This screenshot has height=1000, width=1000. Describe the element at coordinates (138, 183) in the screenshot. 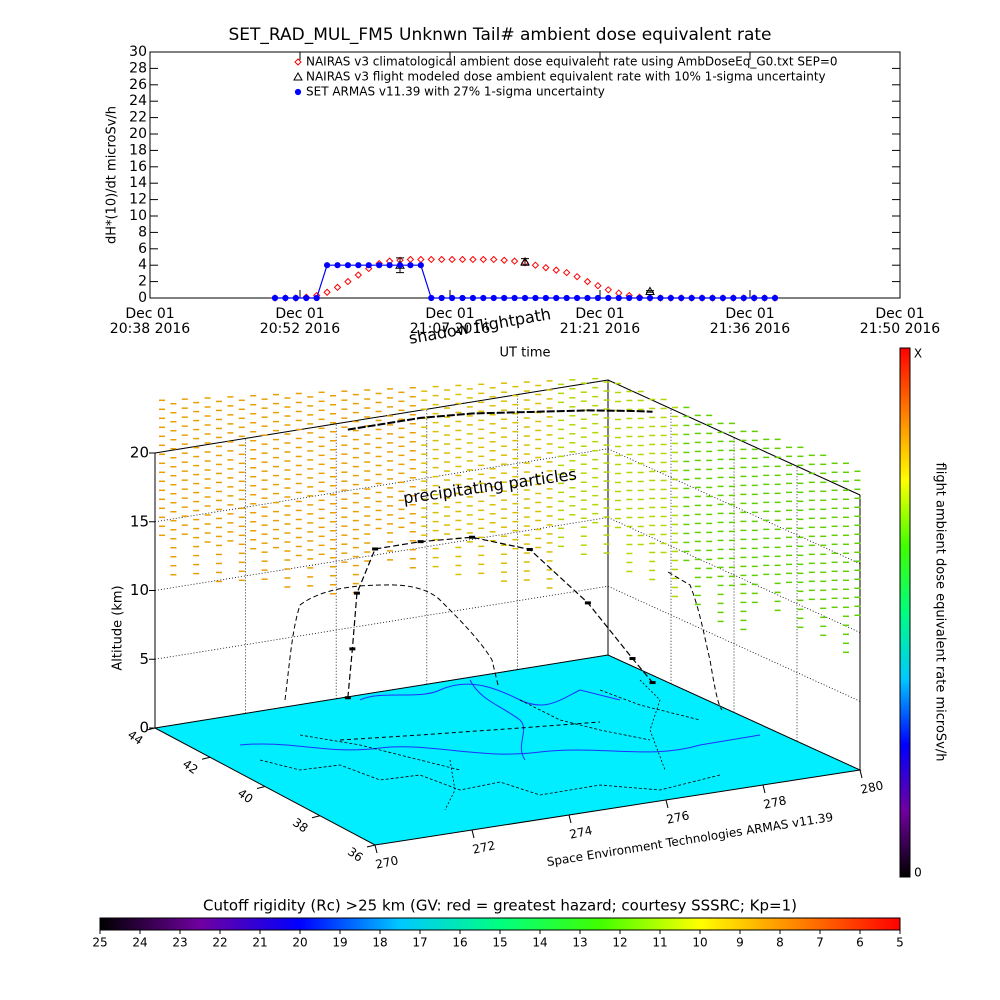

I see `y-tick-label: 14` at that location.